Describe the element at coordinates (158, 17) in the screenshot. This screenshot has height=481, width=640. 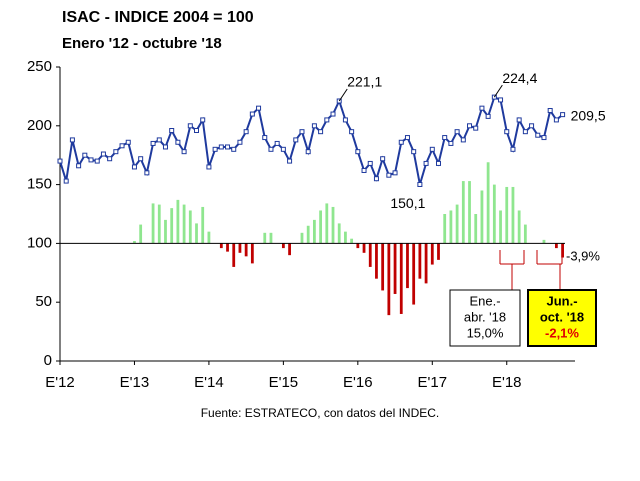
I see `chart-title: ISAC - INDICE 2004 = 100` at that location.